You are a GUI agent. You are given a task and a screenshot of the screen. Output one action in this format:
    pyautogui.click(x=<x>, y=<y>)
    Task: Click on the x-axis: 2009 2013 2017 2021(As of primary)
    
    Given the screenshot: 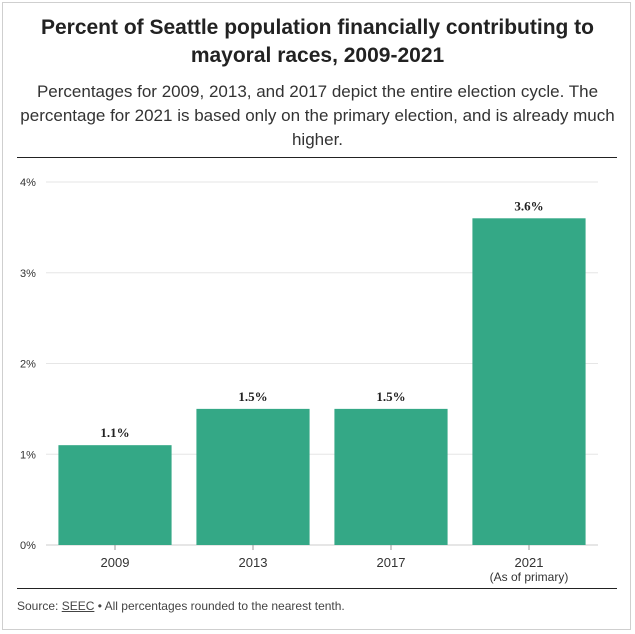 What is the action you would take?
    pyautogui.click(x=335, y=564)
    